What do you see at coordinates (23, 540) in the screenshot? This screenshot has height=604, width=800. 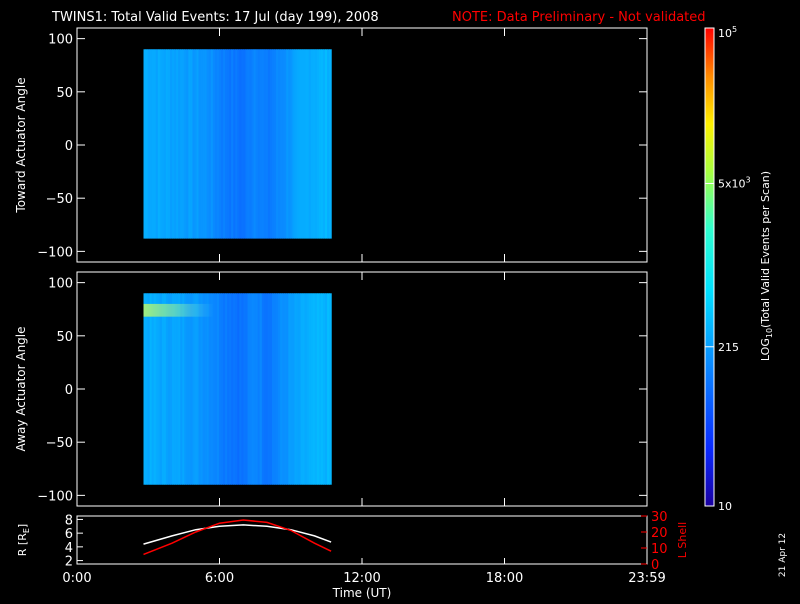 I see `r-axis-label: R [RE]` at bounding box center [23, 540].